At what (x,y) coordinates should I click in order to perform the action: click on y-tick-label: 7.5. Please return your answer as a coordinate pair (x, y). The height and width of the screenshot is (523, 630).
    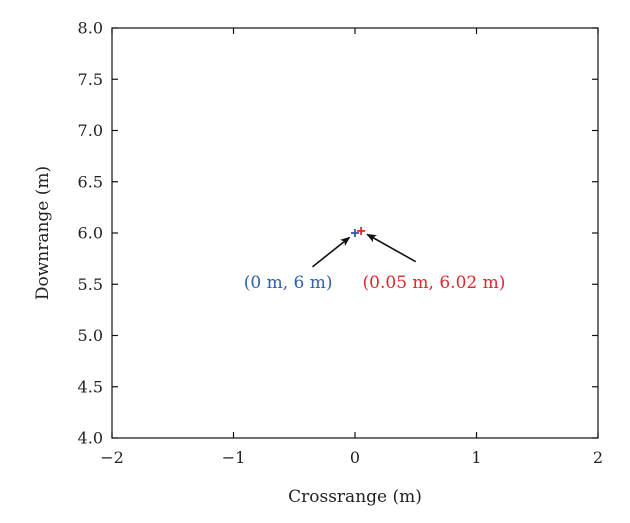
    Looking at the image, I should click on (90, 79).